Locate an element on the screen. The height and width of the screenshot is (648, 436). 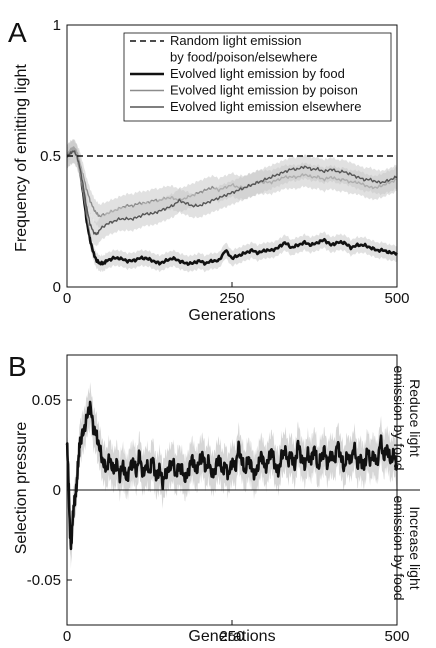
panel-b-annotation-increase: Increase lightemission by food is located at coordinates (407, 547).